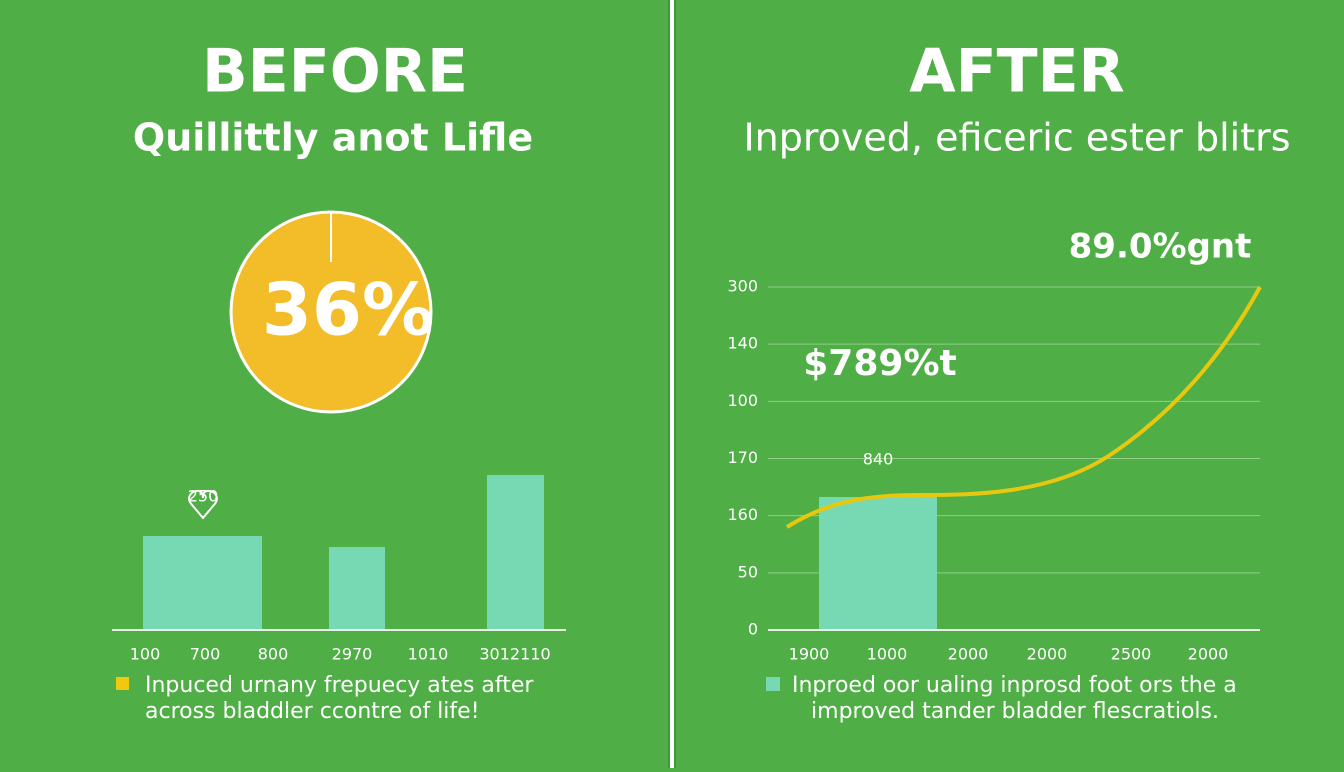 Image resolution: width=1344 pixels, height=772 pixels. I want to click on divider, so click(672, 384).